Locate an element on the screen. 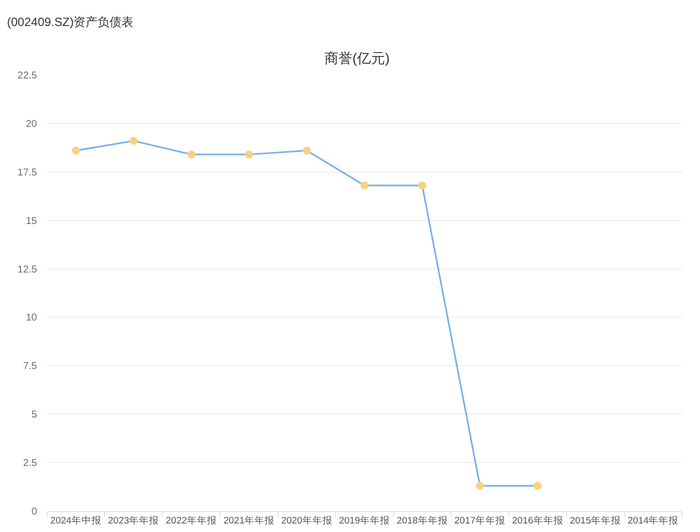  y-tick-label: 5 is located at coordinates (34, 415).